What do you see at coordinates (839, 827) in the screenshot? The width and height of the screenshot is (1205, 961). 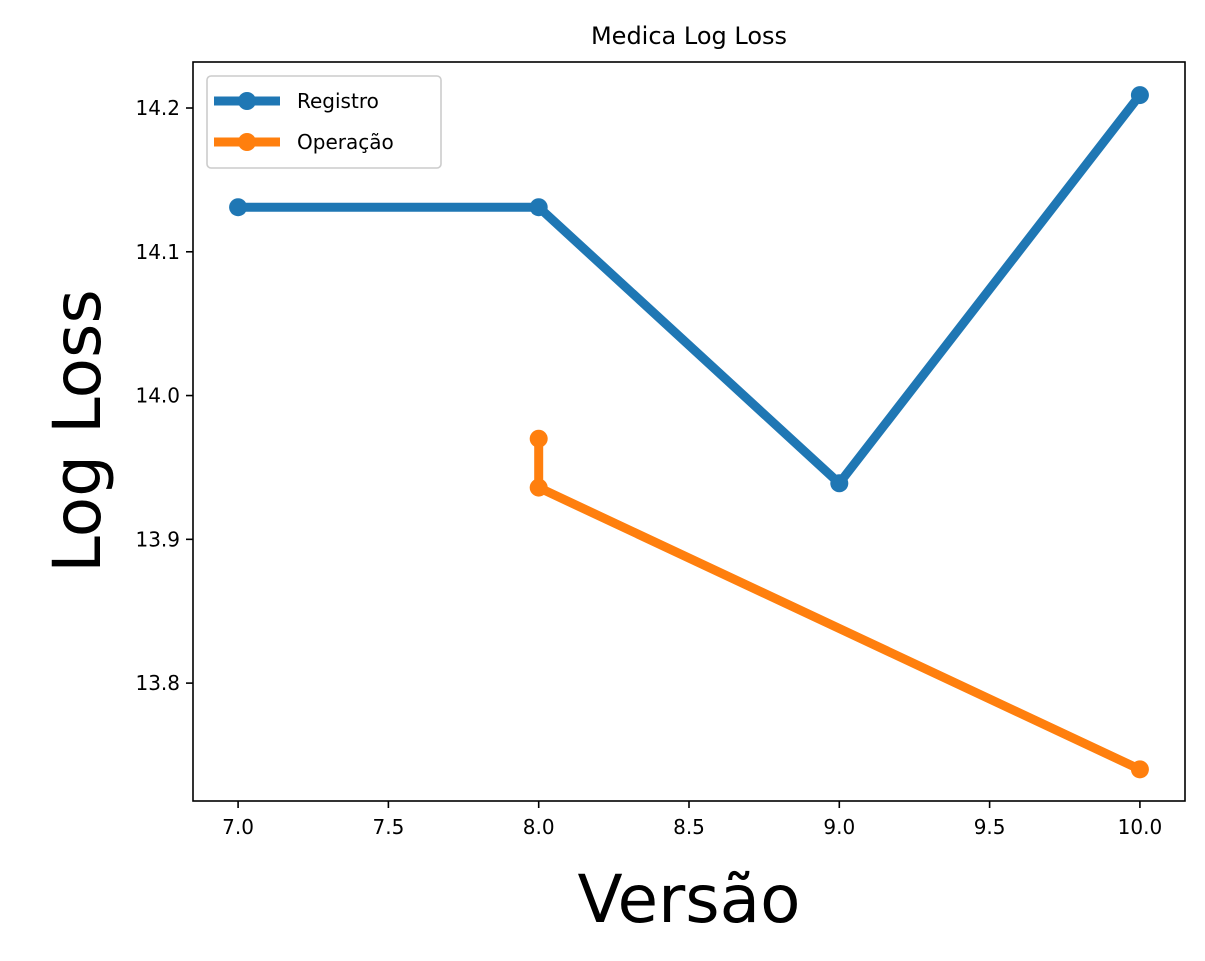 I see `x-tick-label: 9.0` at bounding box center [839, 827].